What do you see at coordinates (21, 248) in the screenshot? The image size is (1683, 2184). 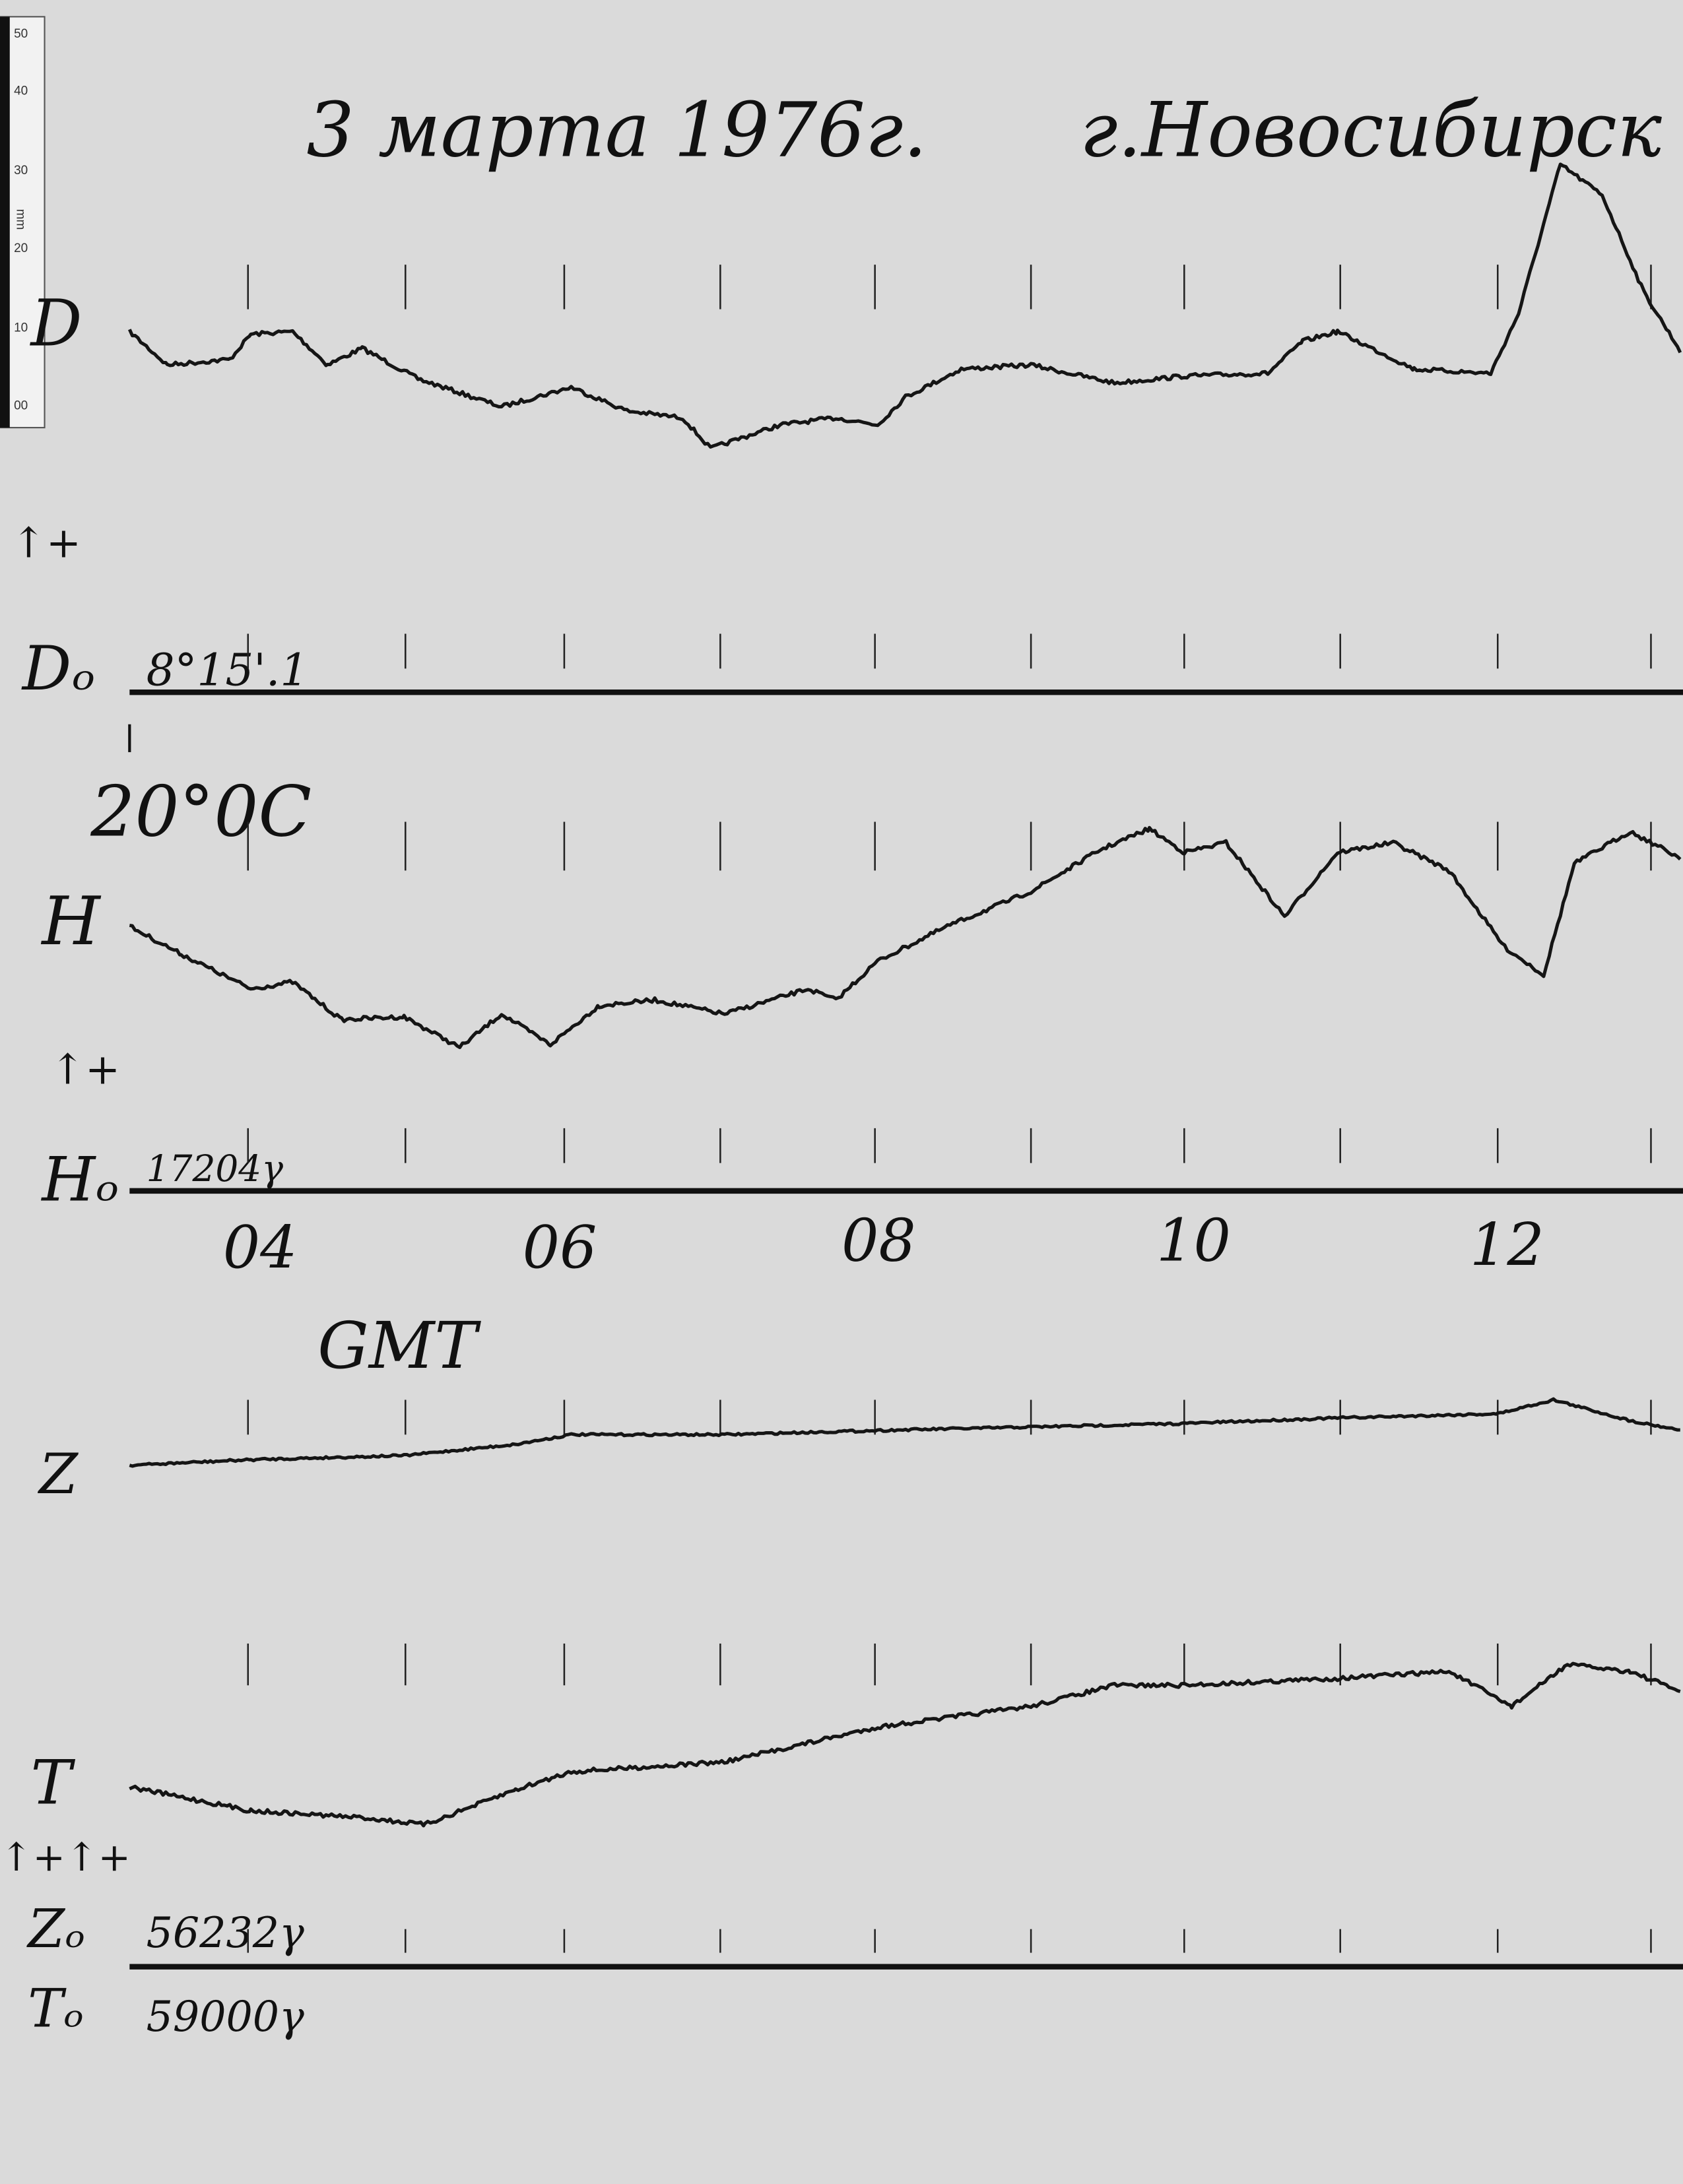 I see `ruler-label: 20` at bounding box center [21, 248].